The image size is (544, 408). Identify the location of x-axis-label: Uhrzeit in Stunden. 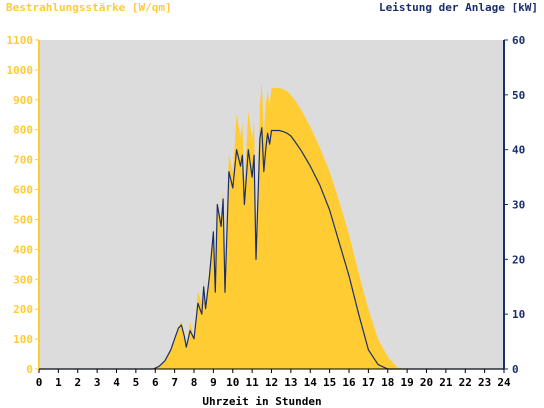
(261, 401).